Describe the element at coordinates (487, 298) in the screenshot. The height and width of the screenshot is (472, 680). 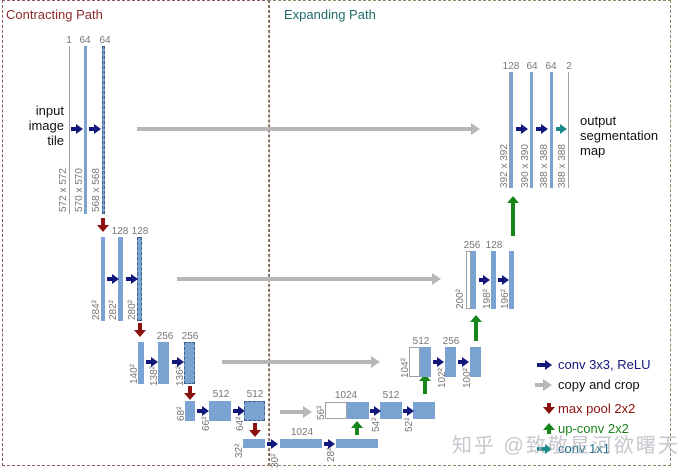
I see `dim-label: 198²` at that location.